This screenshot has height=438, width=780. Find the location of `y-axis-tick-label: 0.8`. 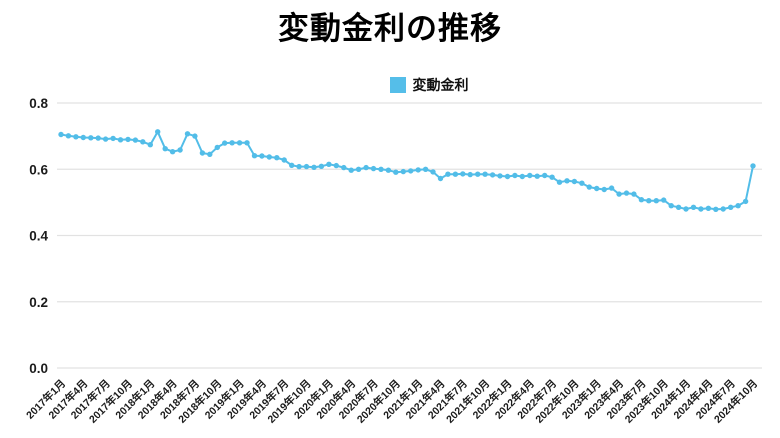

y-axis-tick-label: 0.8 is located at coordinates (38, 103).